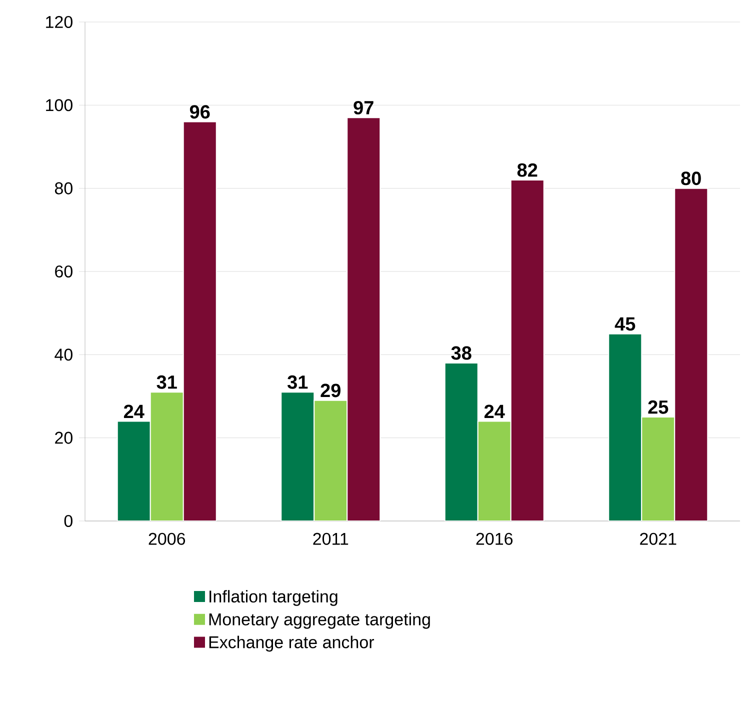 This screenshot has height=719, width=745. I want to click on data-label: 96, so click(200, 112).